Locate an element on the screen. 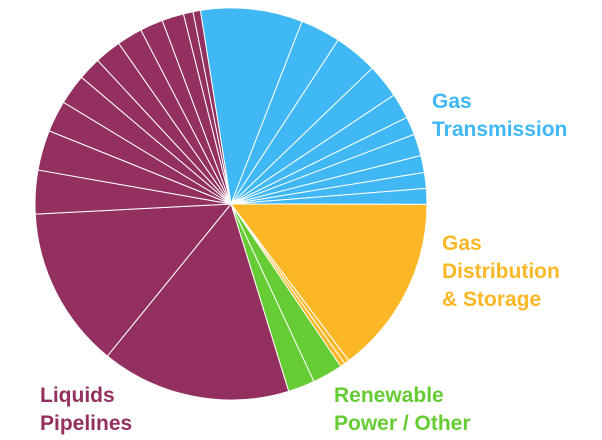  legend-label: Gas Distribution & Storage is located at coordinates (501, 271).